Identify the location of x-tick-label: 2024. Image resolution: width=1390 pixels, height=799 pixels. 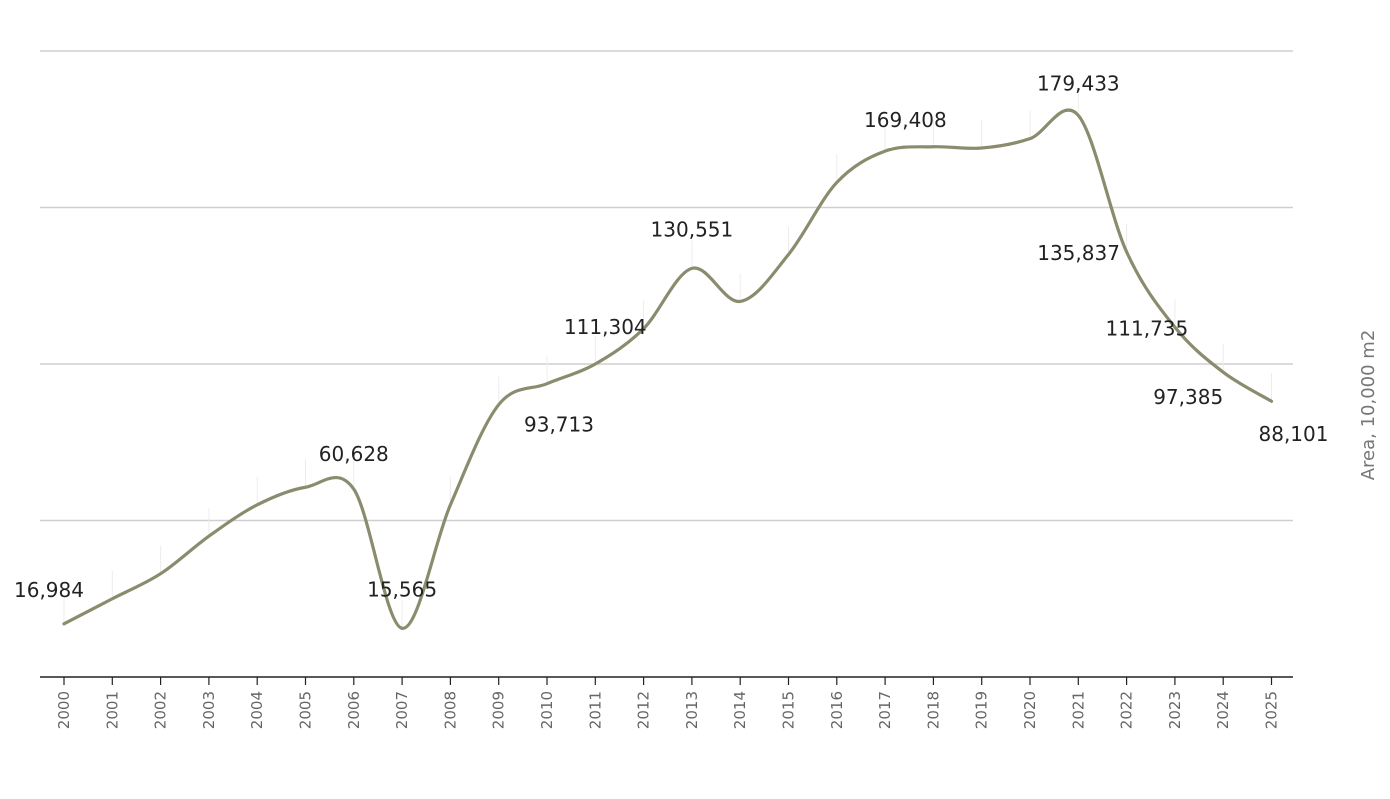
(1223, 710).